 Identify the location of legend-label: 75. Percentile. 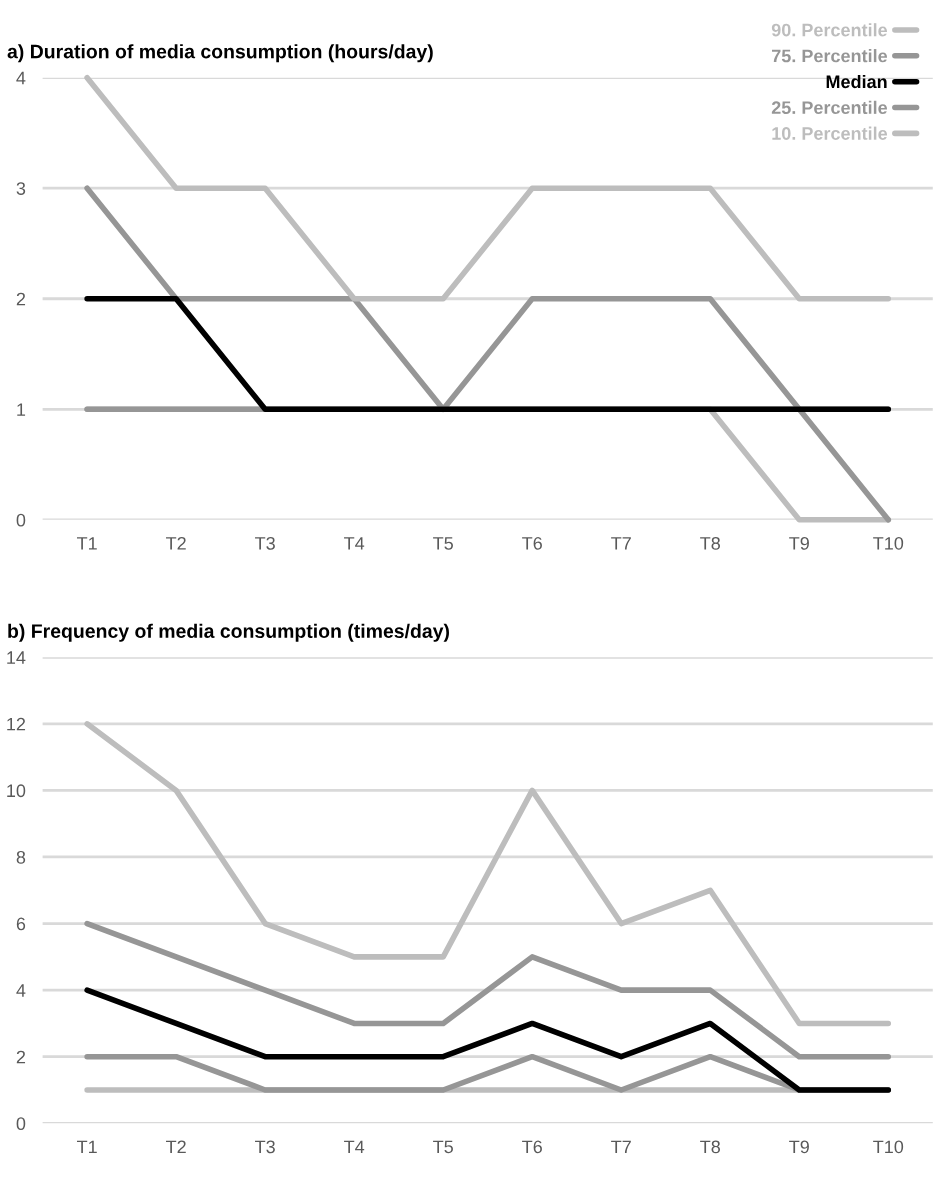
(830, 56).